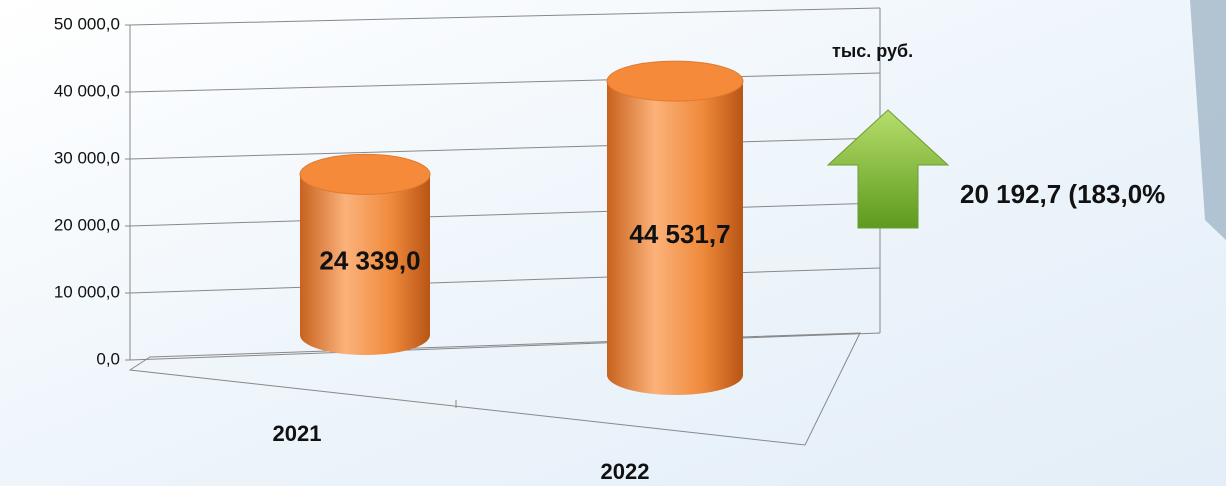 The height and width of the screenshot is (491, 1226). I want to click on y-tick-label: 10 000,0, so click(87, 291).